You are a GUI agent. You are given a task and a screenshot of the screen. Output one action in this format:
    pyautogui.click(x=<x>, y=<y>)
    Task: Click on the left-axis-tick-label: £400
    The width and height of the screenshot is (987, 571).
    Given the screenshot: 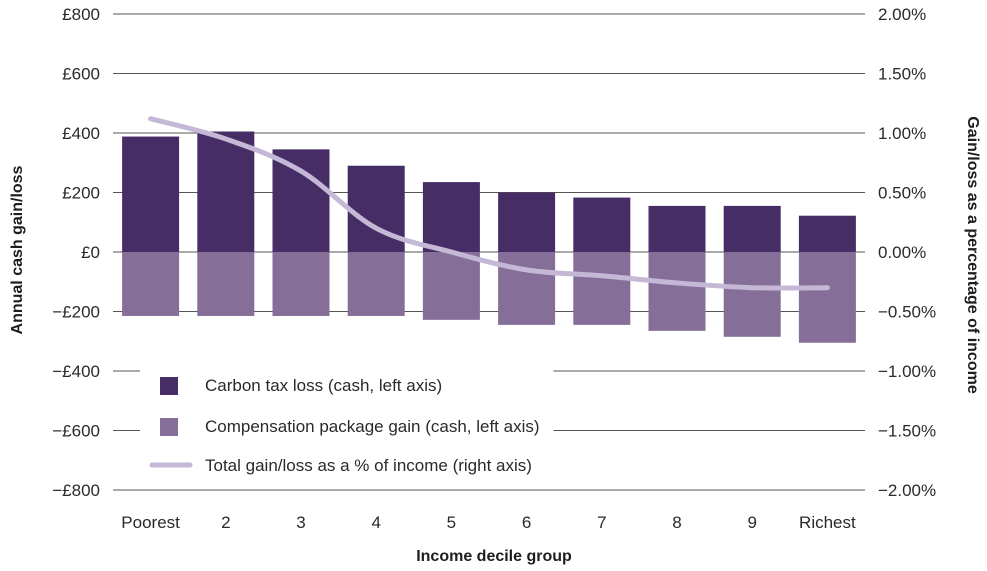 What is the action you would take?
    pyautogui.click(x=81, y=133)
    